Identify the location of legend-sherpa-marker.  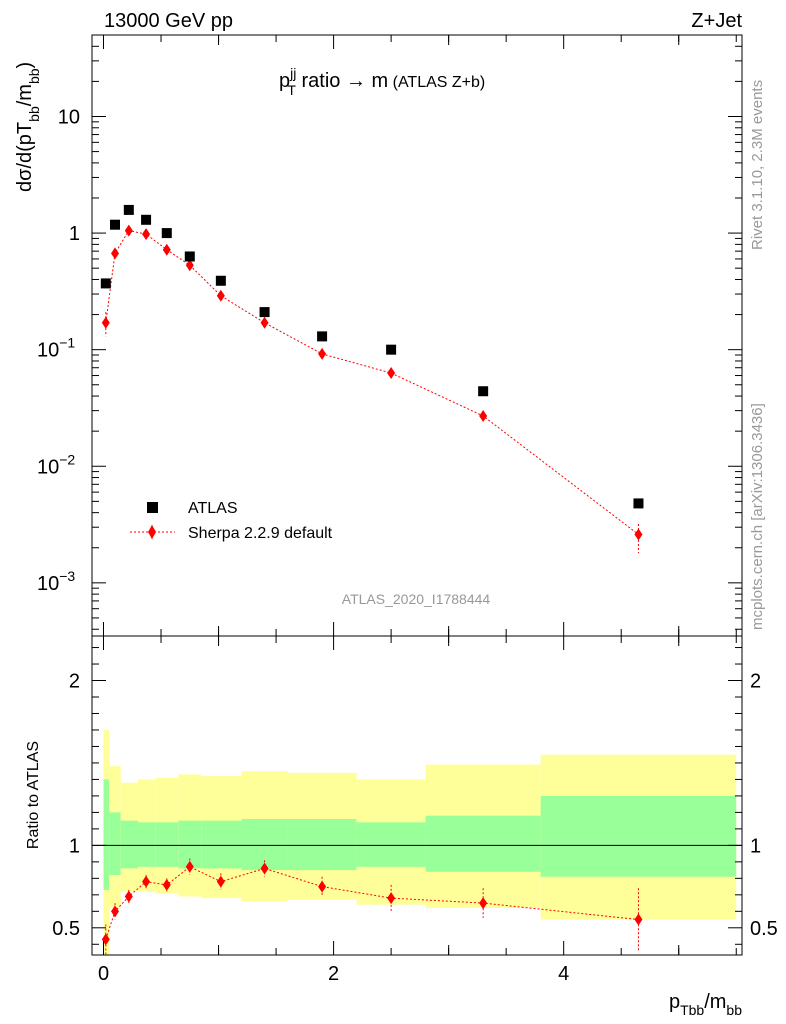
(152, 532).